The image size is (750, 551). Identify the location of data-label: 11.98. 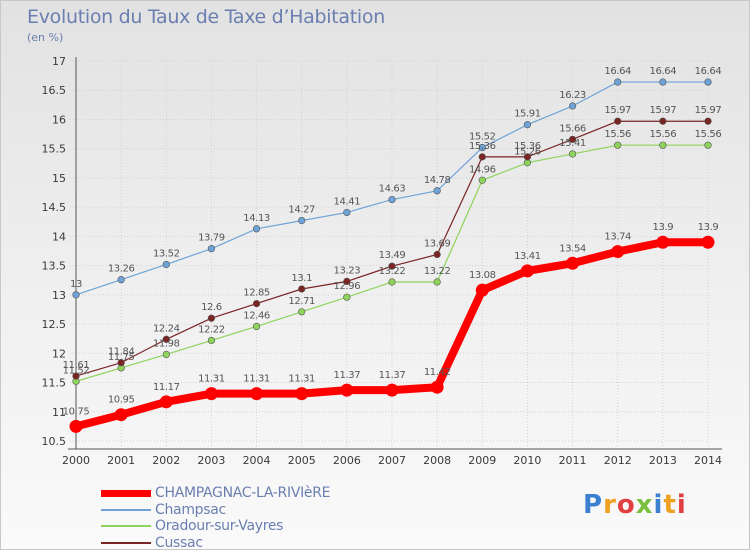
(166, 343).